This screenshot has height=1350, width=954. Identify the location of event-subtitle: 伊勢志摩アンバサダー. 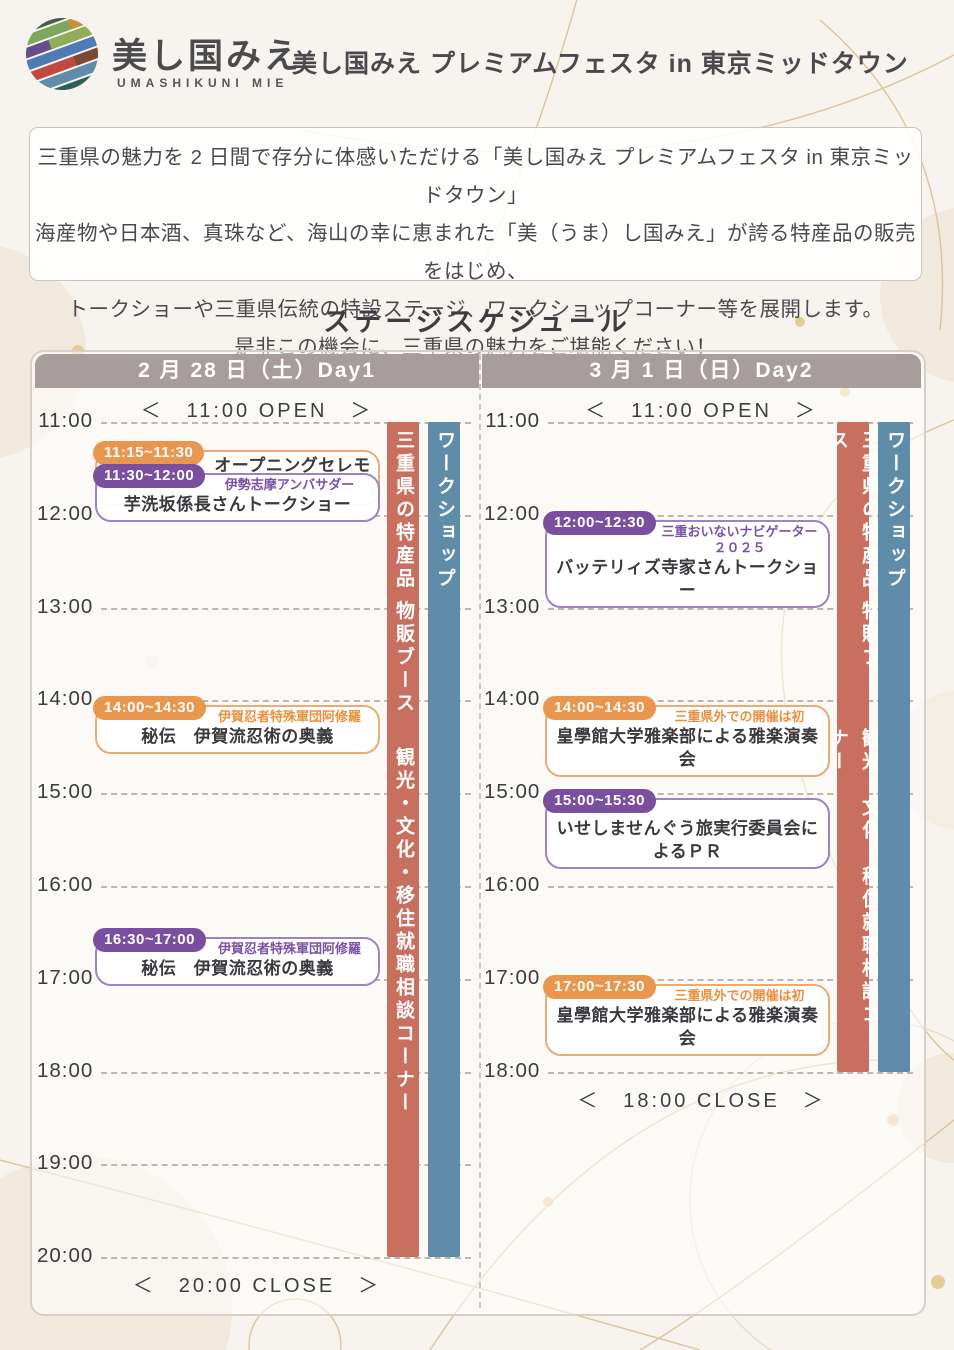
(289, 485).